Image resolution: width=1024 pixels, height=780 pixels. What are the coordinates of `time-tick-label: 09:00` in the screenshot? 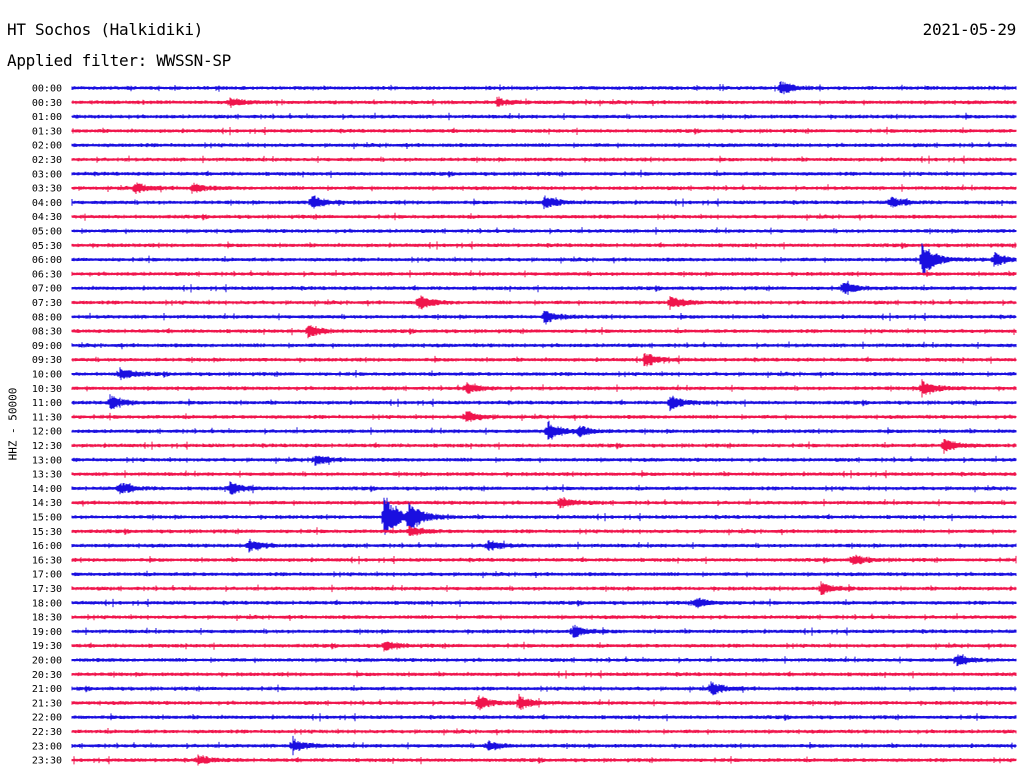 It's located at (47, 346).